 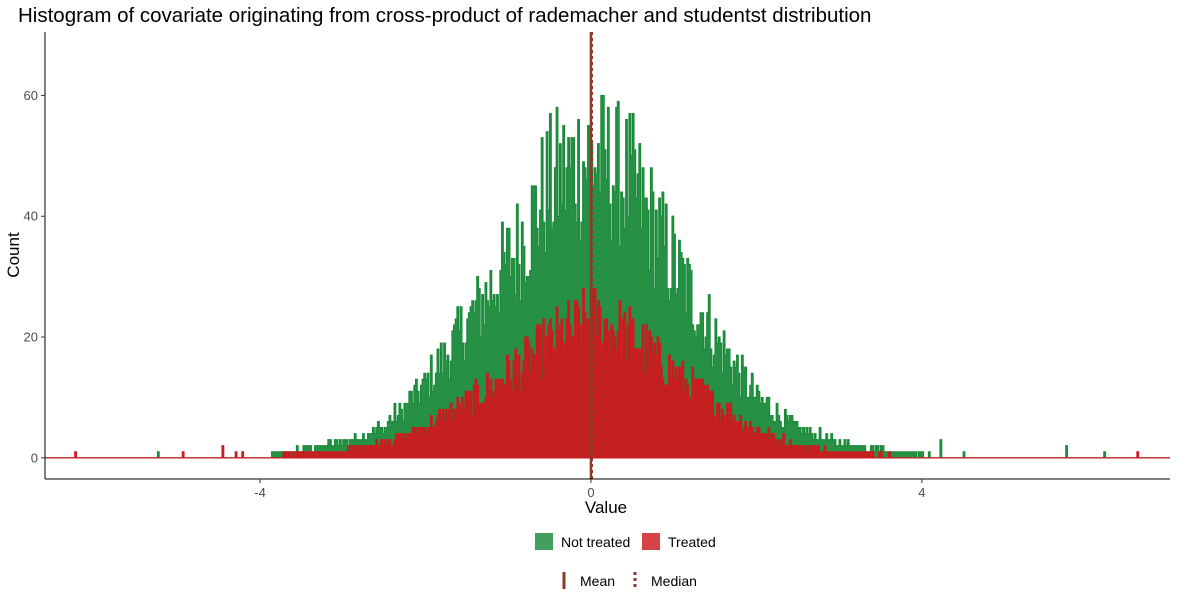 What do you see at coordinates (260, 492) in the screenshot?
I see `x-tick-label: -4` at bounding box center [260, 492].